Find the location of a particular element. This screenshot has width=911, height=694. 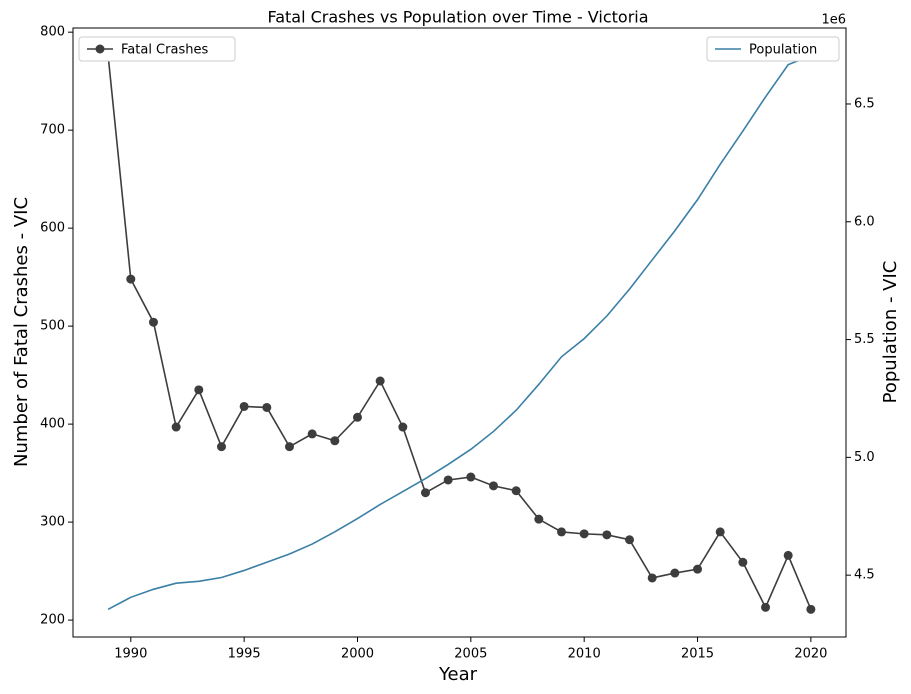

x-axis-label: Year is located at coordinates (458, 674).